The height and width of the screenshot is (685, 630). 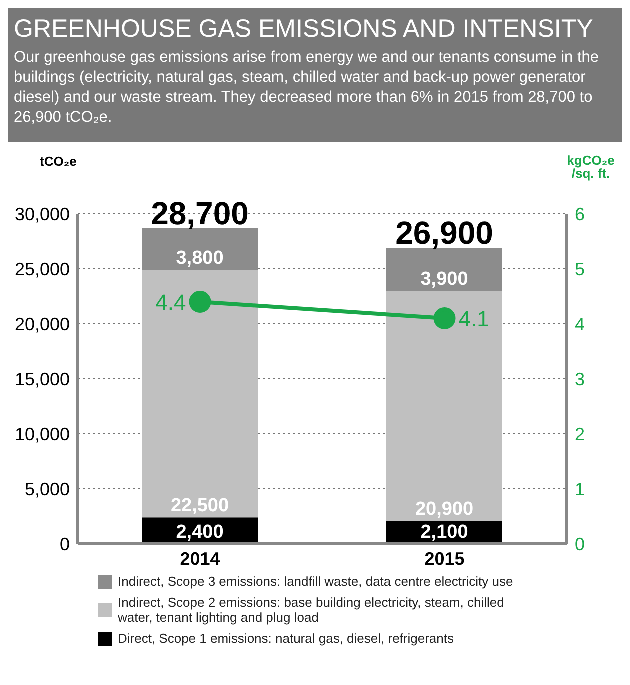 I want to click on y2-tick-label: 2, so click(x=580, y=434).